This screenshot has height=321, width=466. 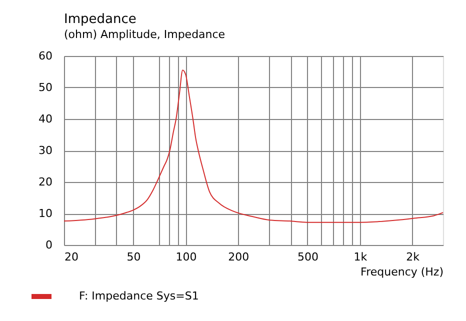 I want to click on y-tick-label: 60, so click(x=45, y=56).